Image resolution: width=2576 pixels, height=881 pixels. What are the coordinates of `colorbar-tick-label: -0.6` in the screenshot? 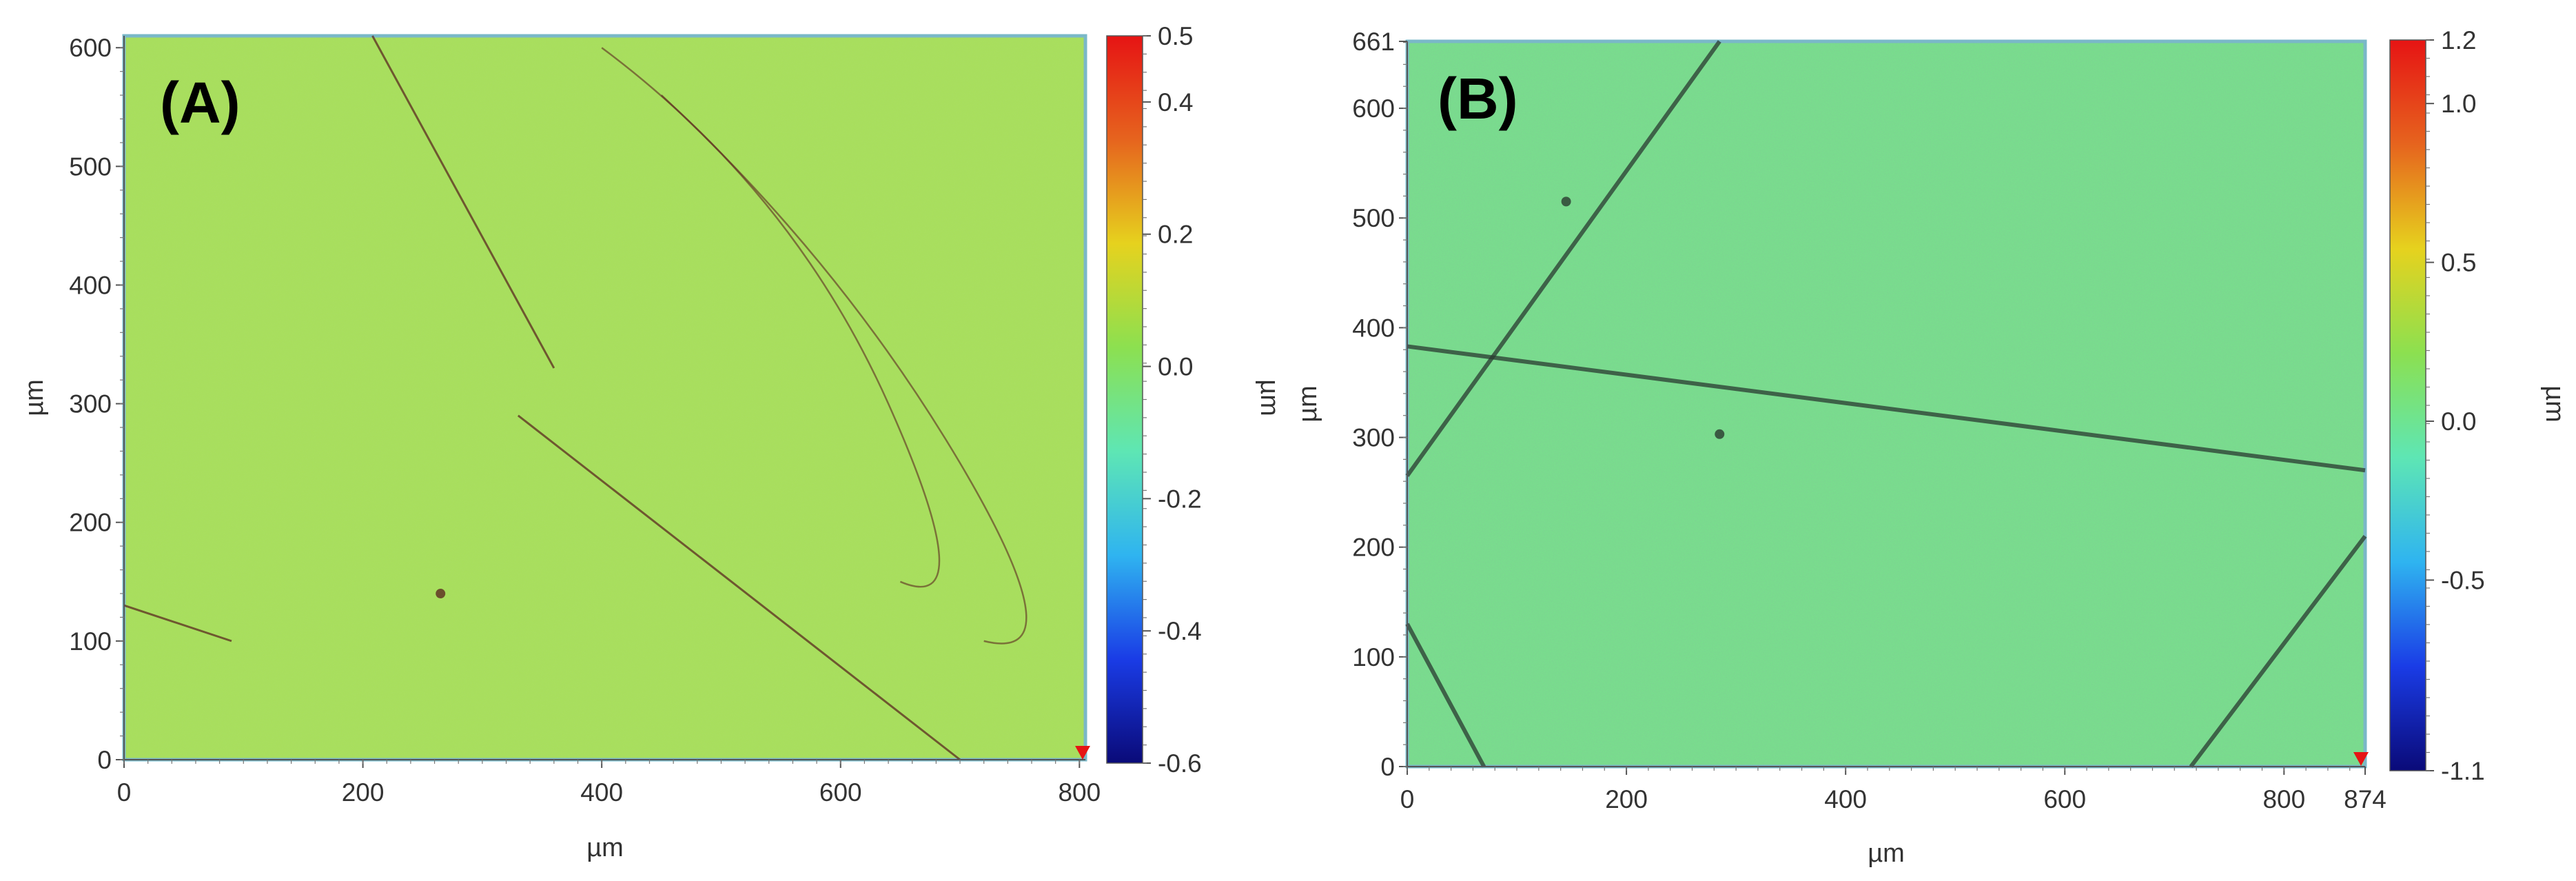 It's located at (1180, 763).